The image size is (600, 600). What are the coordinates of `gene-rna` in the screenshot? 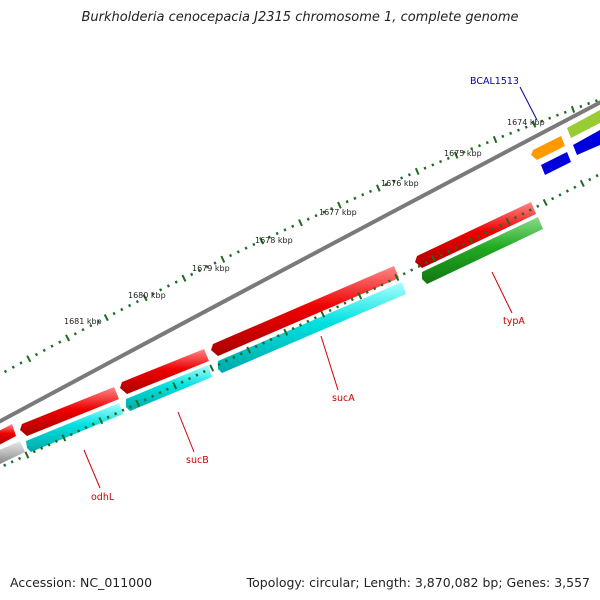 It's located at (583, 124).